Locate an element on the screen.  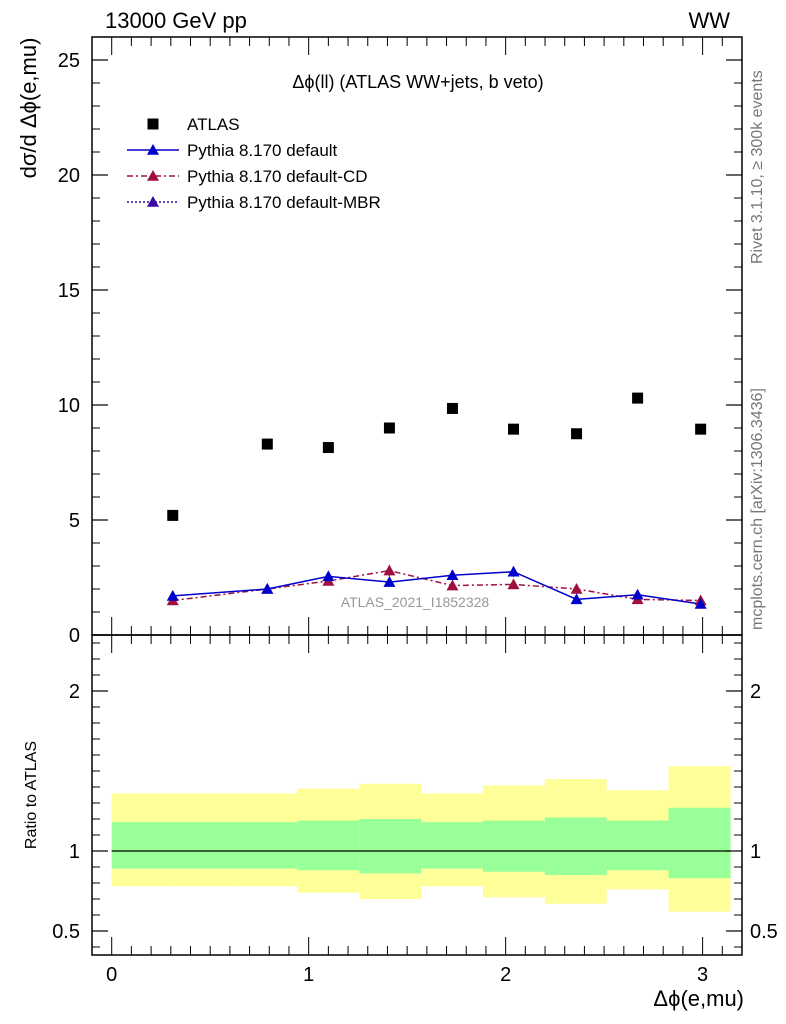
mcplots-label: mcplots.cern.ch [arXiv:1306.3436] is located at coordinates (757, 509).